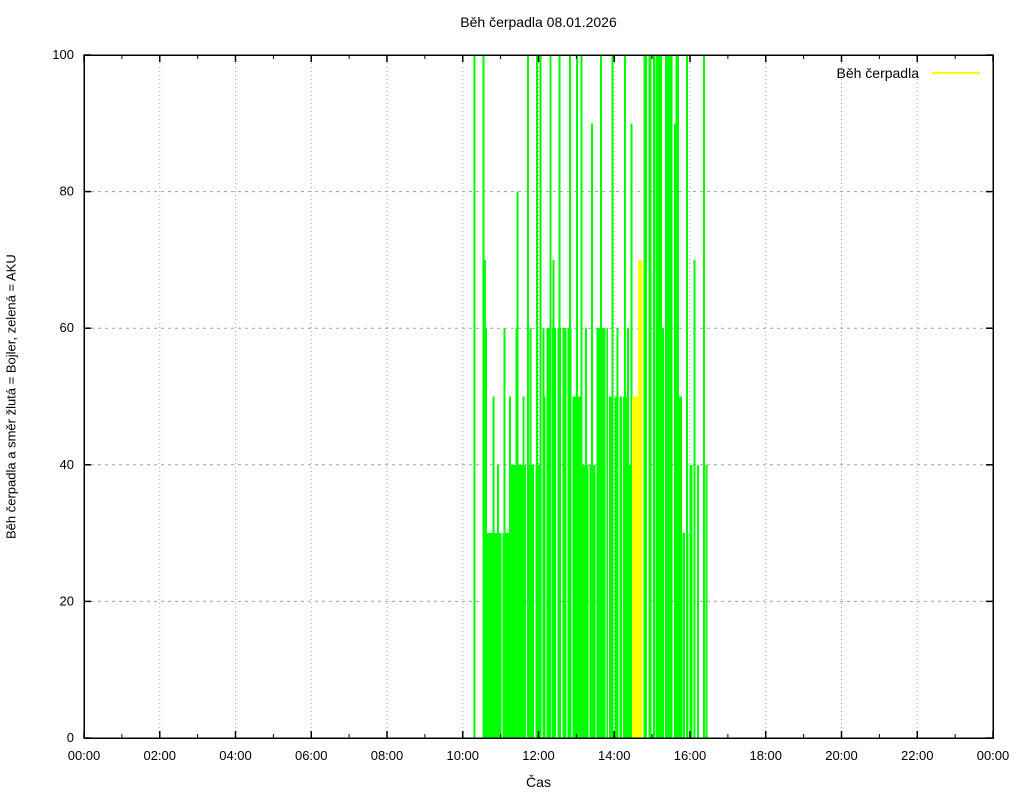  I want to click on legend-color-line, so click(956, 73).